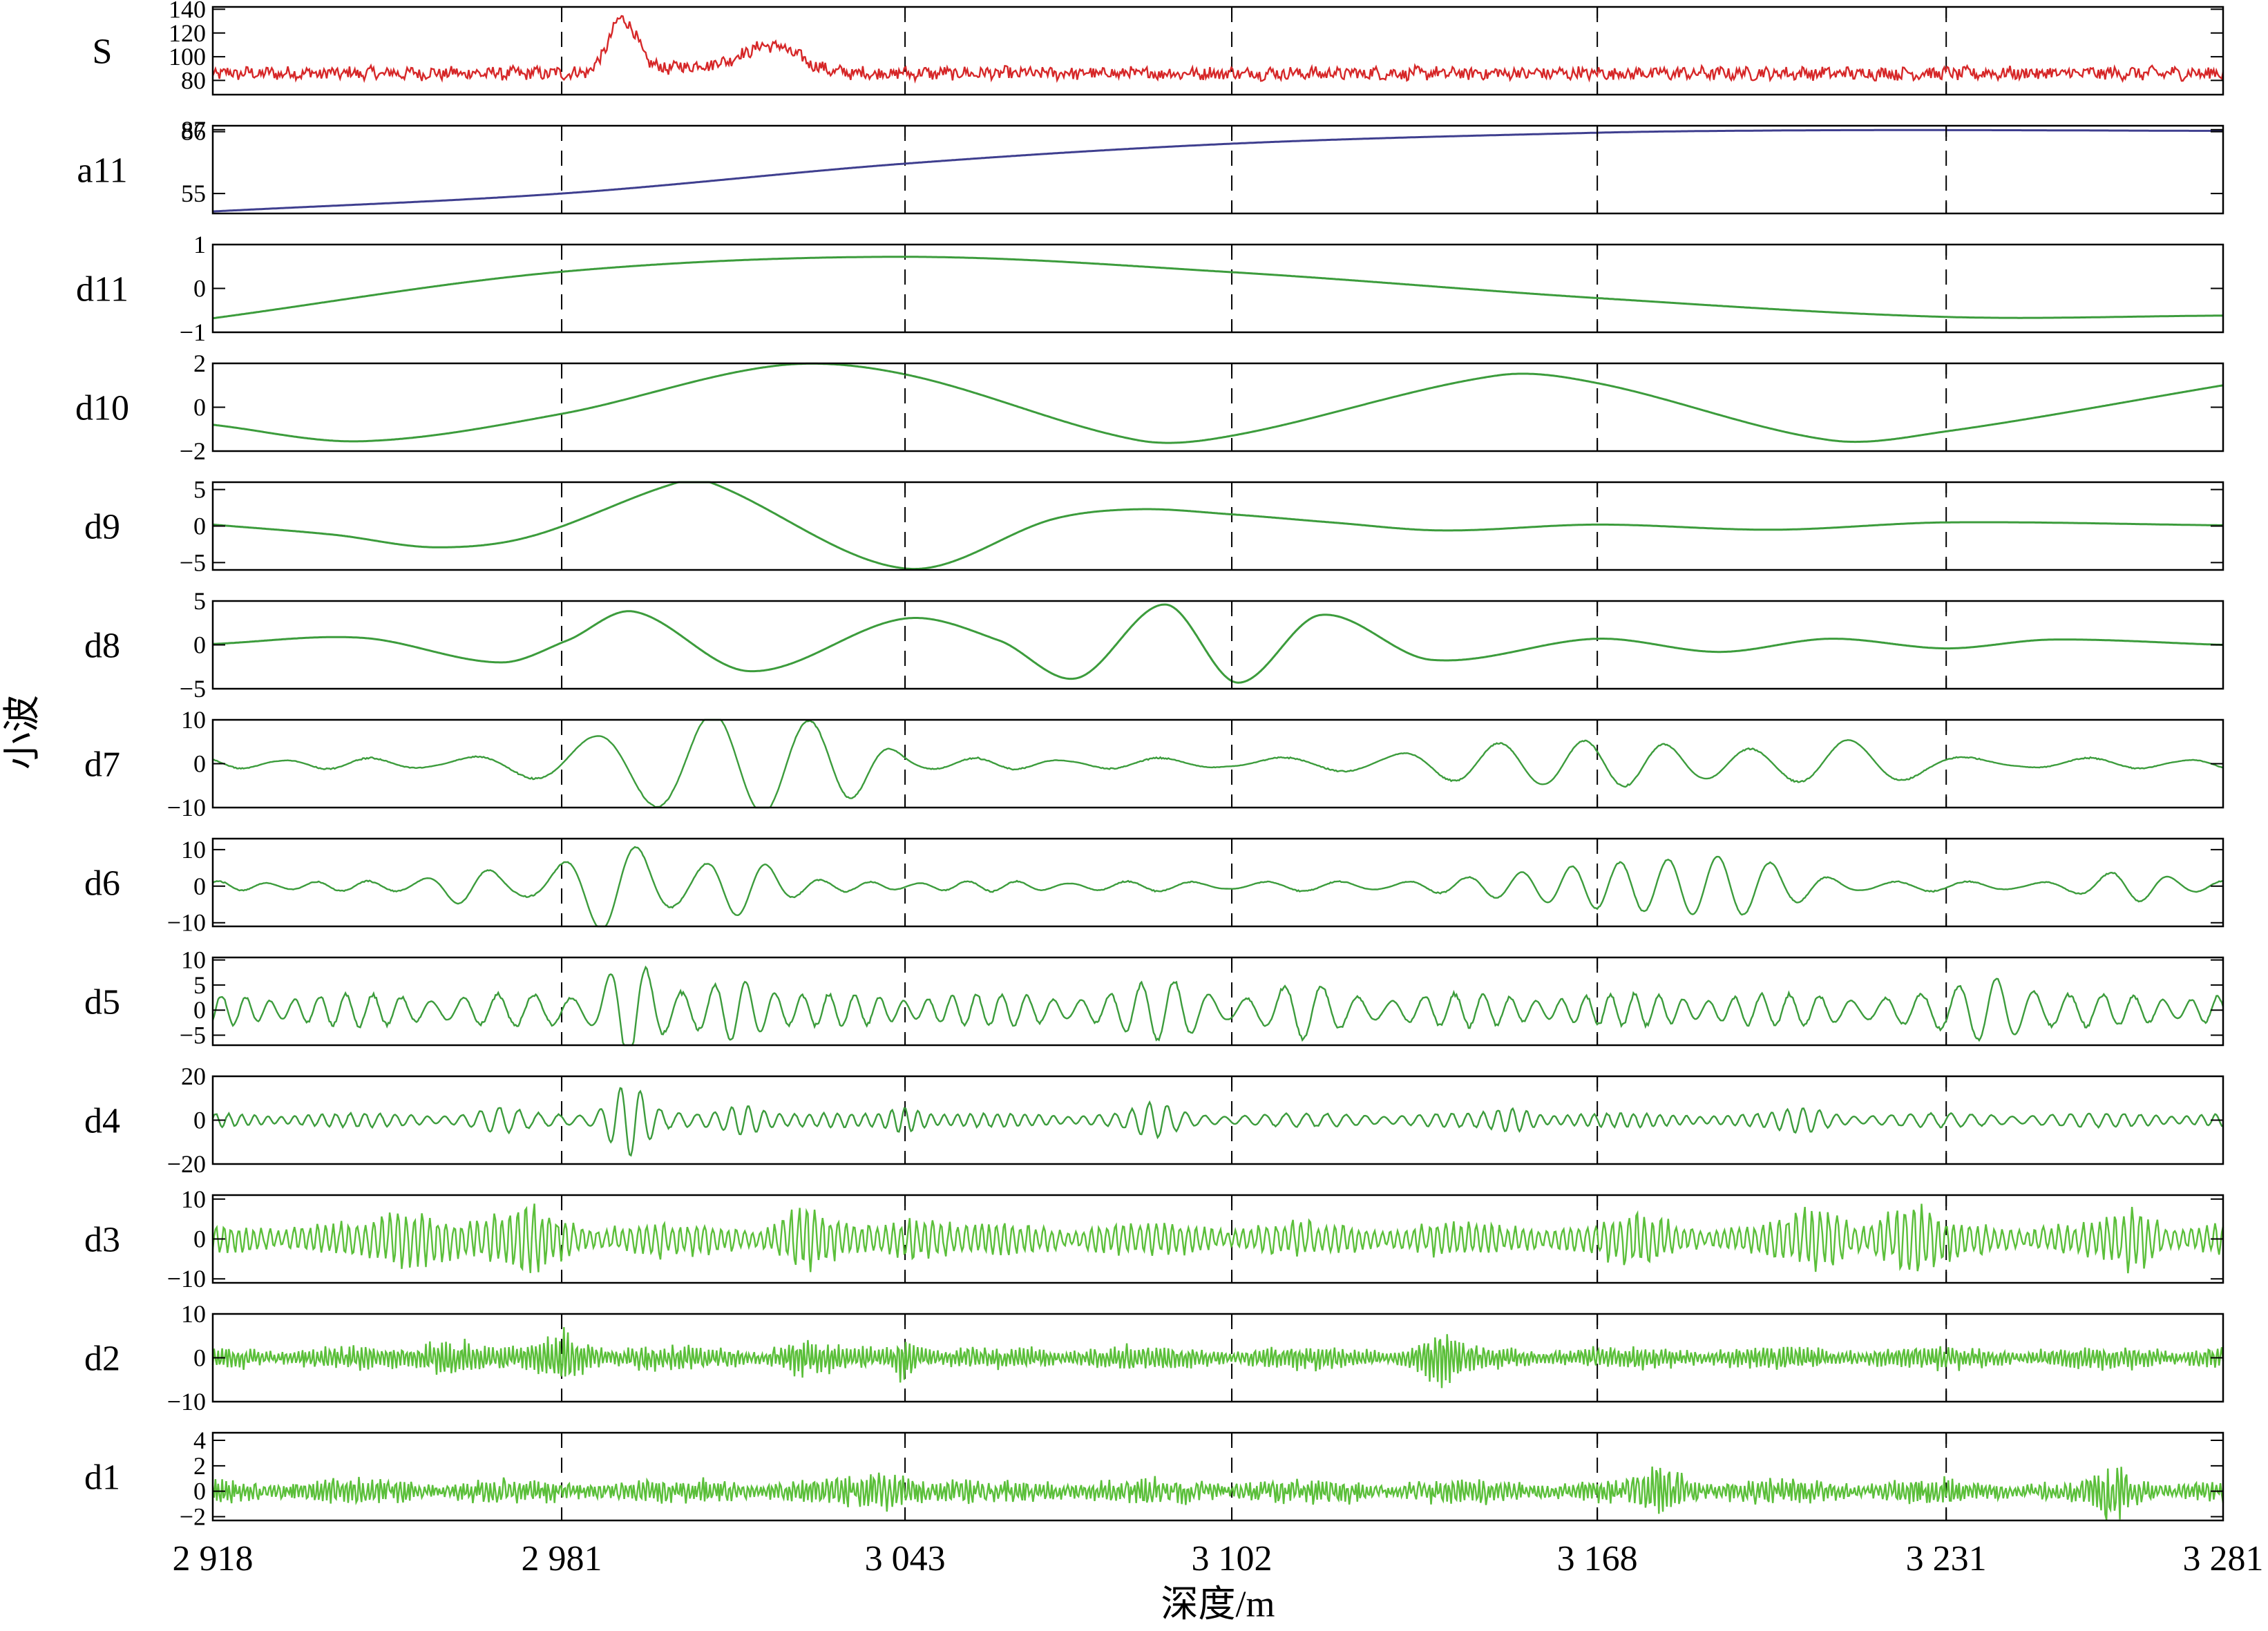 The width and height of the screenshot is (2268, 1631). Describe the element at coordinates (1232, 1559) in the screenshot. I see `x-tick-label: 3 102` at that location.